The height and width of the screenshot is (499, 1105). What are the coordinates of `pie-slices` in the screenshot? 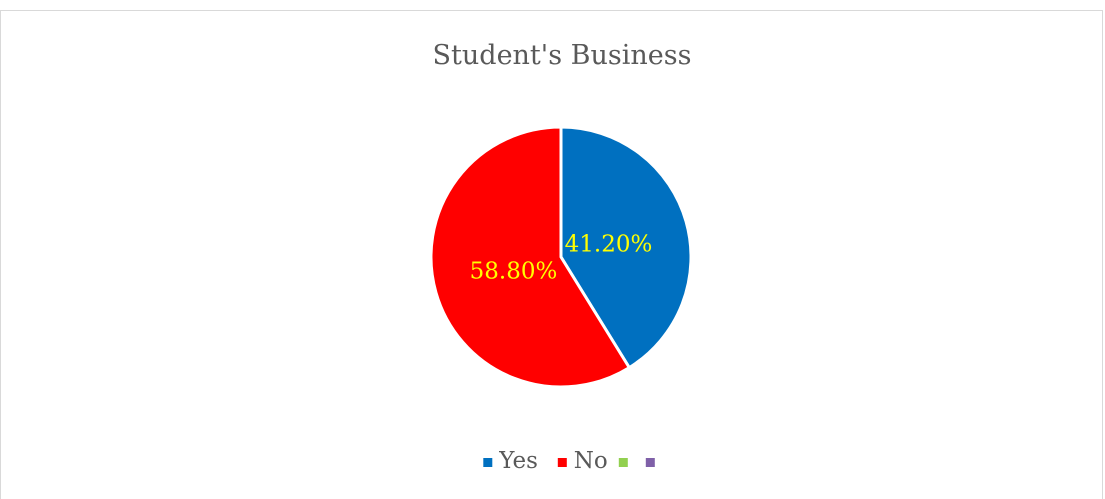 It's located at (561, 257).